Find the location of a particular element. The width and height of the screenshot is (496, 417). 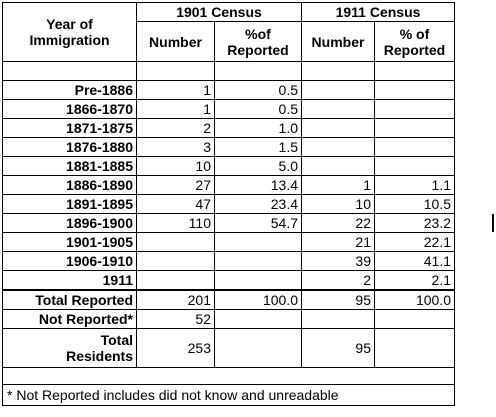

not-reported-label: Not Reported* is located at coordinates (69, 319).